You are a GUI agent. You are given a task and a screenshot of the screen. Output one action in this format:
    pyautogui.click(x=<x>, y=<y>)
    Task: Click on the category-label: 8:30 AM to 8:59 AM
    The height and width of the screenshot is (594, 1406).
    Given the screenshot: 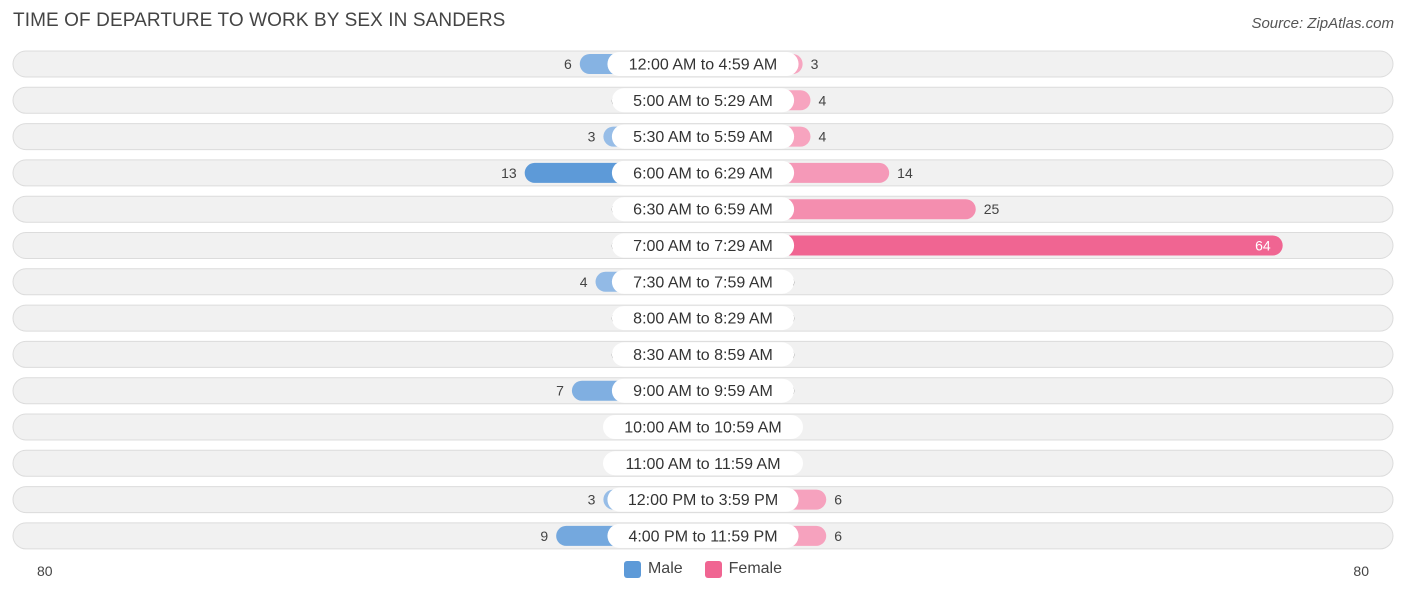 What is the action you would take?
    pyautogui.click(x=703, y=355)
    